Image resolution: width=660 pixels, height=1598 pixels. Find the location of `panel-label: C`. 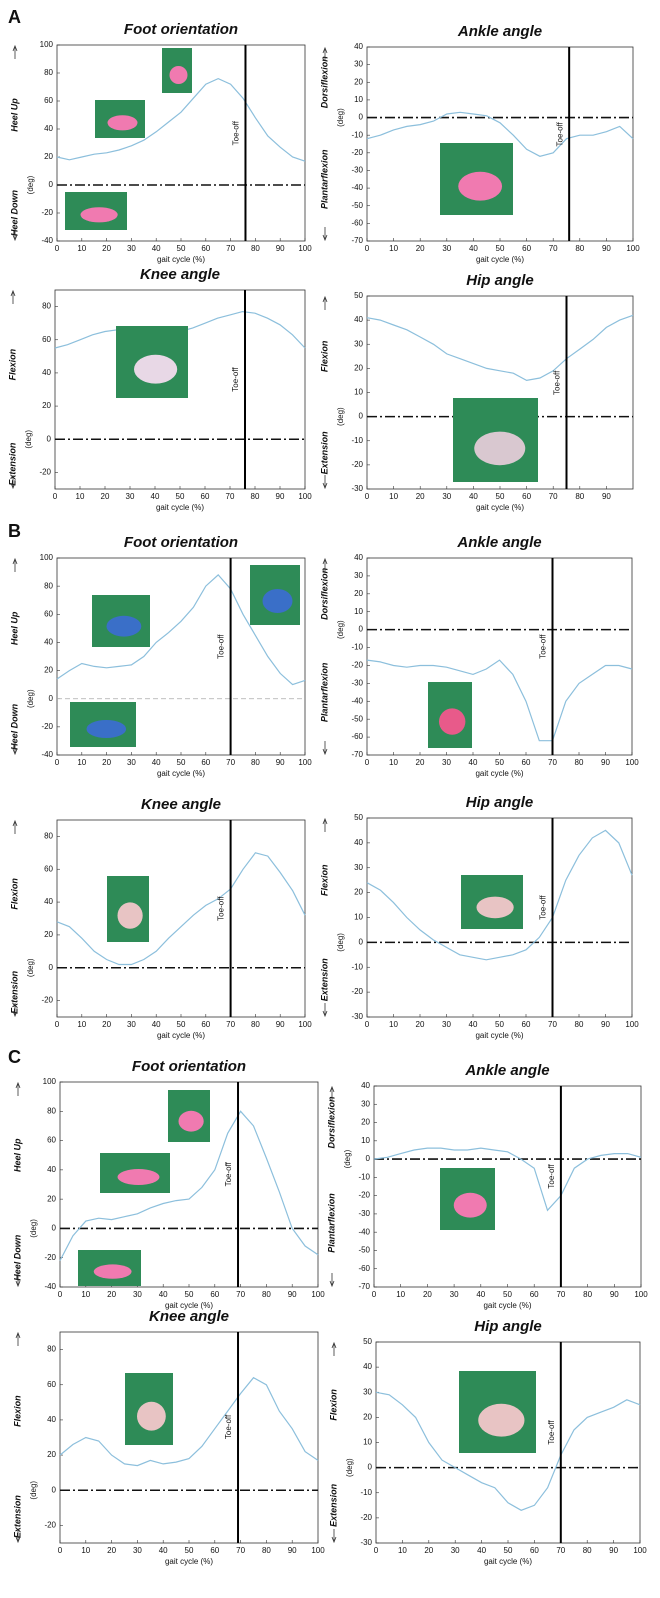

panel-label: C is located at coordinates (14, 1057).